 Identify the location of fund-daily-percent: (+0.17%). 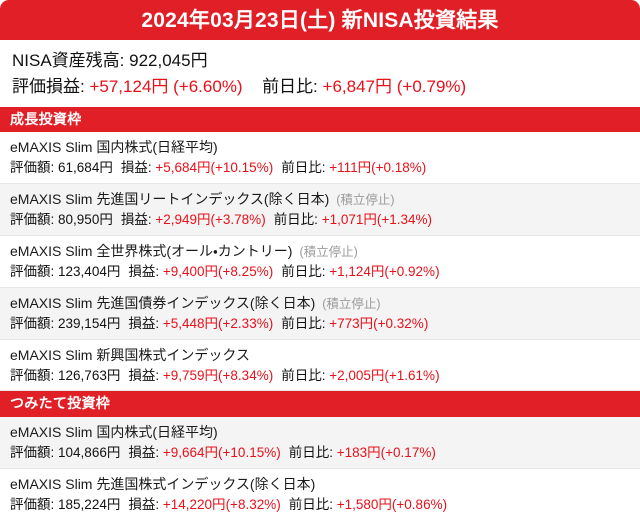
(408, 453).